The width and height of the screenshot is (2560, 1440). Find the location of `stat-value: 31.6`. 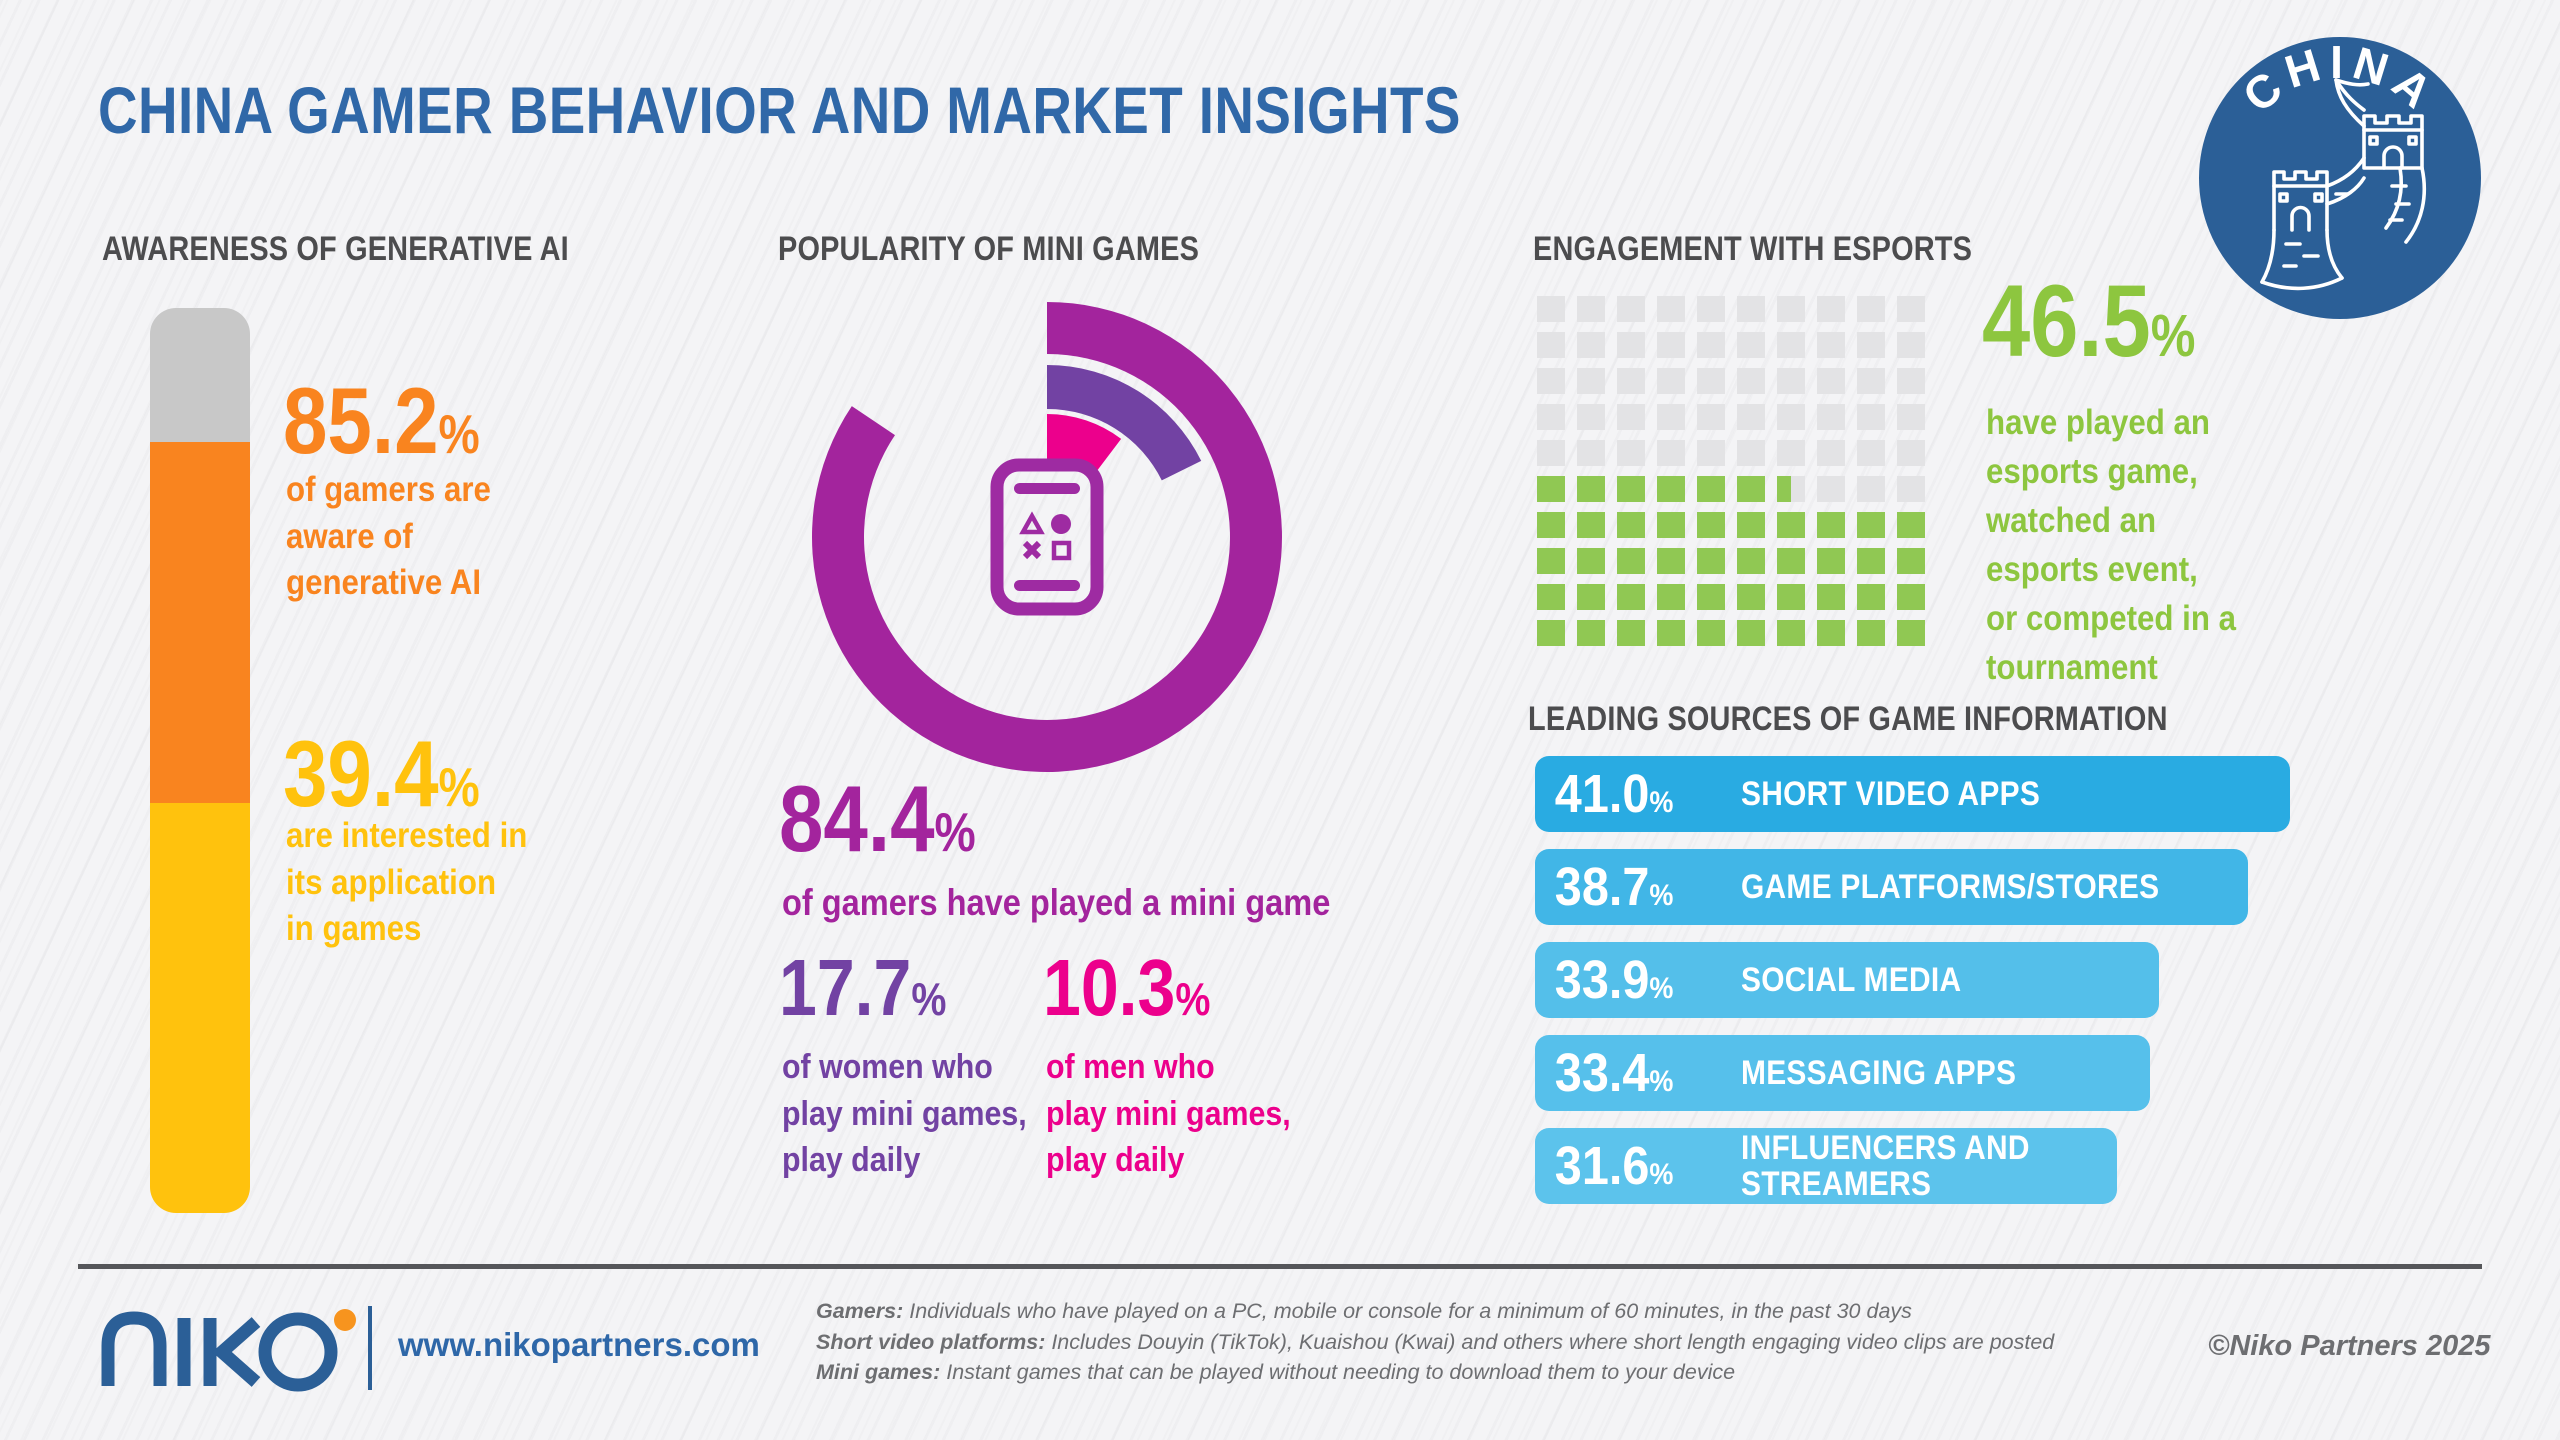

stat-value: 31.6 is located at coordinates (1602, 1166).